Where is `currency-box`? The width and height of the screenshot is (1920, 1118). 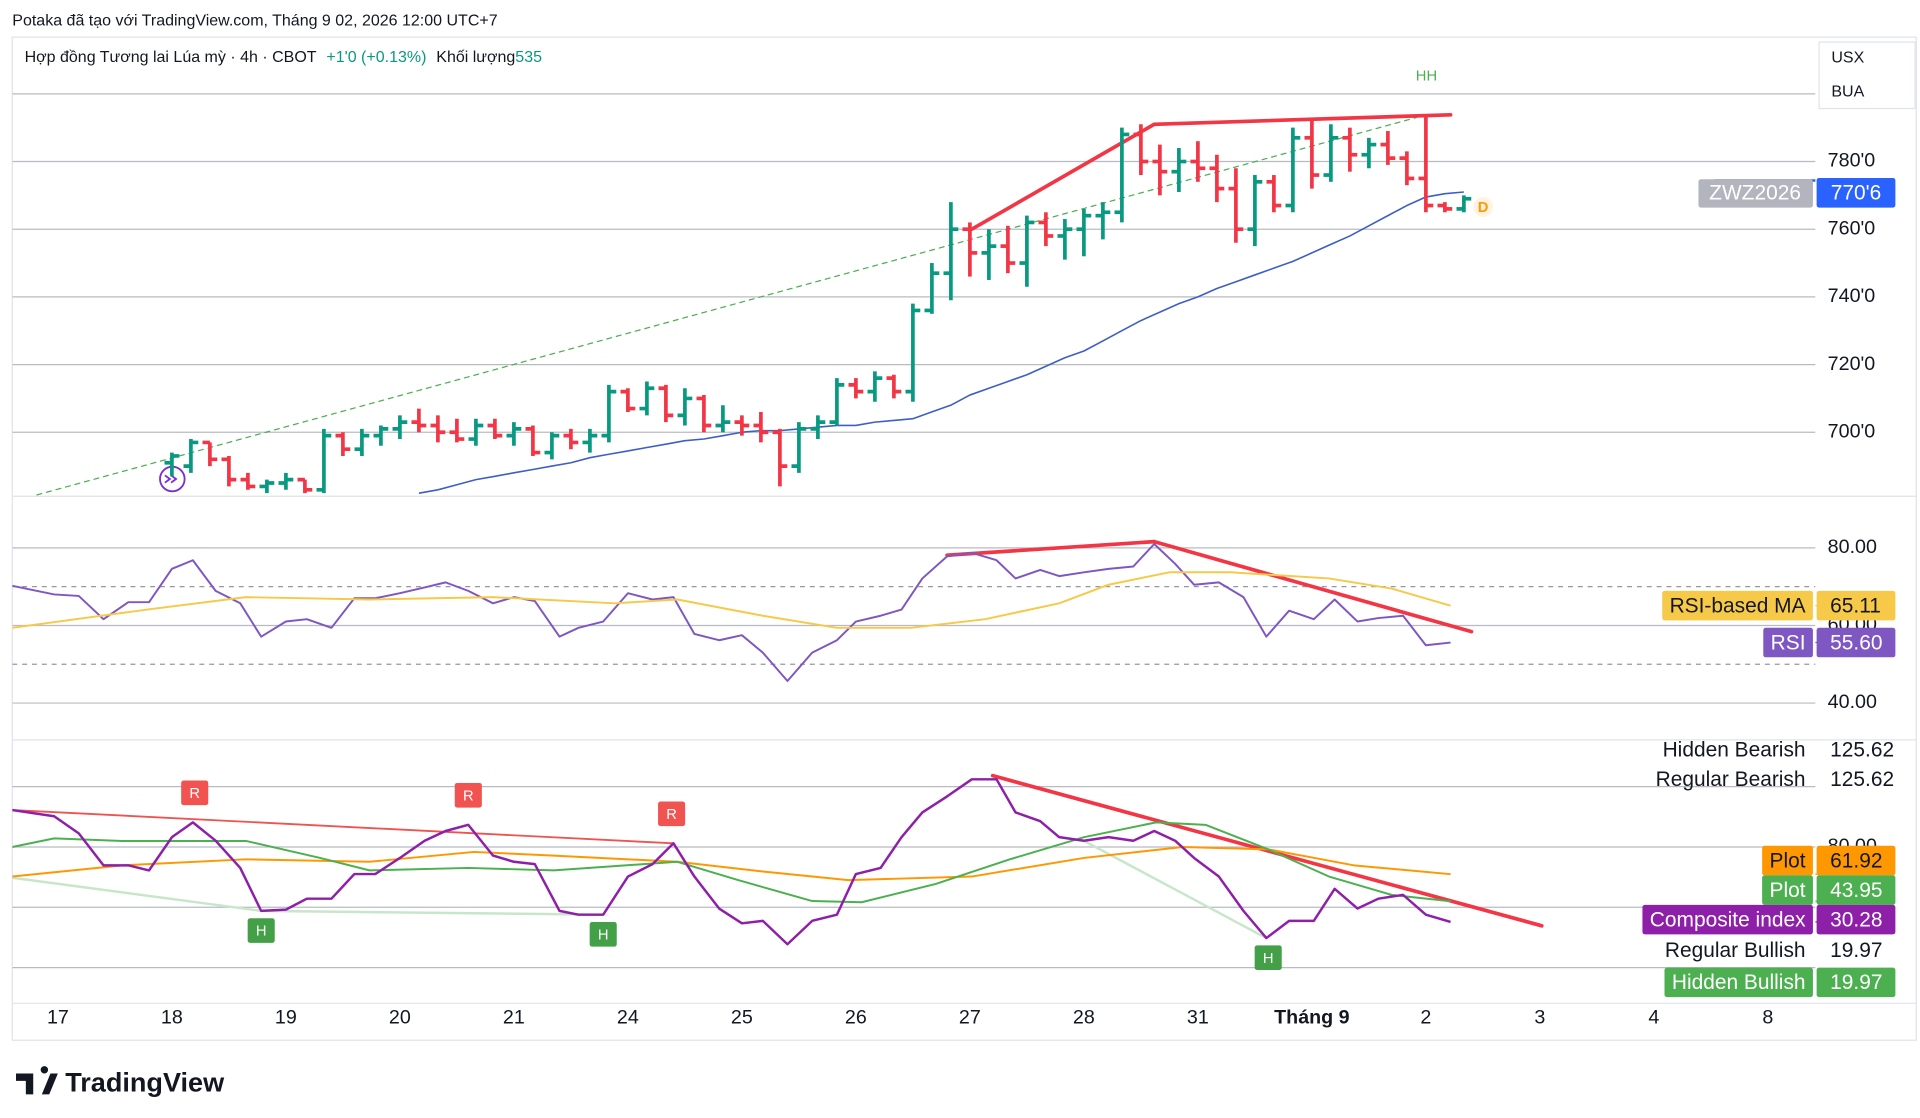 currency-box is located at coordinates (1867, 75).